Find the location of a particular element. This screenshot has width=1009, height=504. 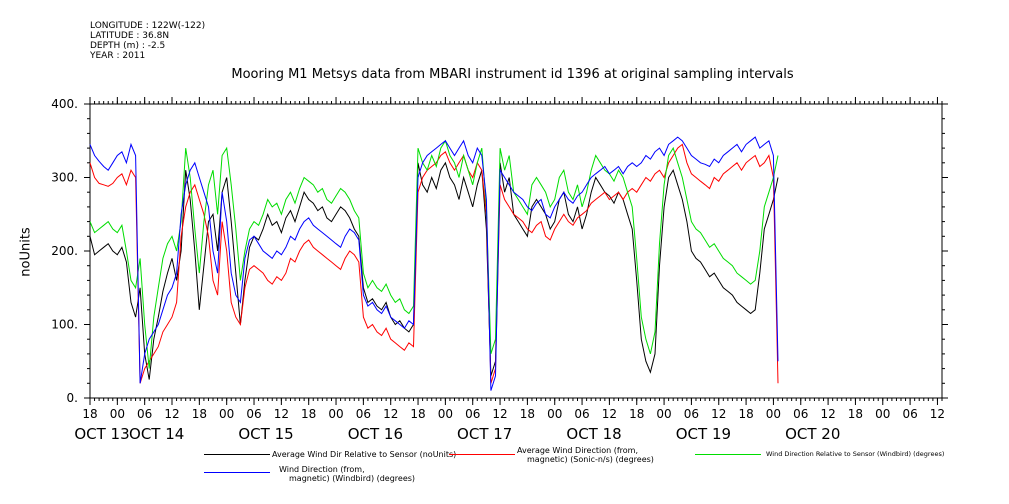

legend-swatch-black is located at coordinates (237, 454).